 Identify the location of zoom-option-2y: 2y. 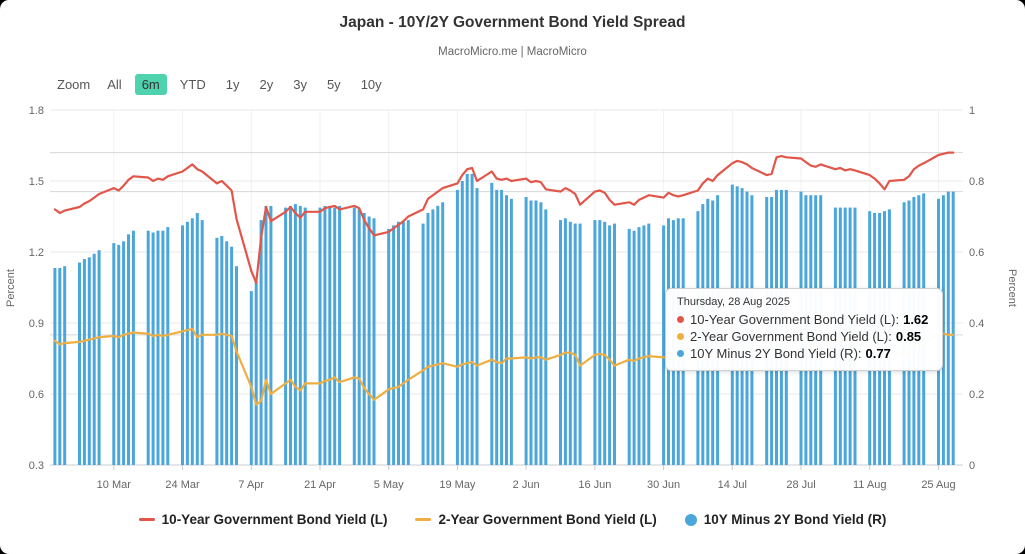
(266, 84).